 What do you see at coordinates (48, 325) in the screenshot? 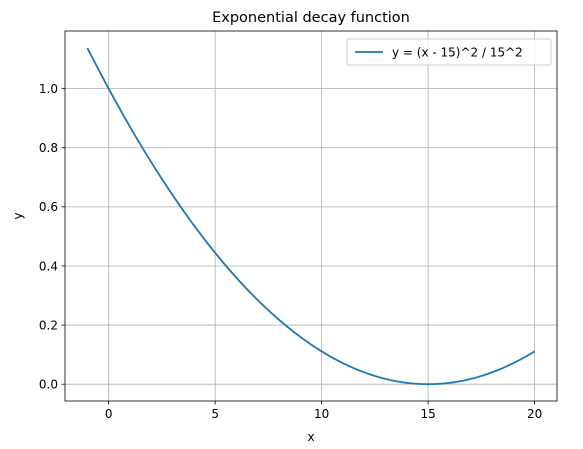
I see `y-tick-label: 0.2` at bounding box center [48, 325].